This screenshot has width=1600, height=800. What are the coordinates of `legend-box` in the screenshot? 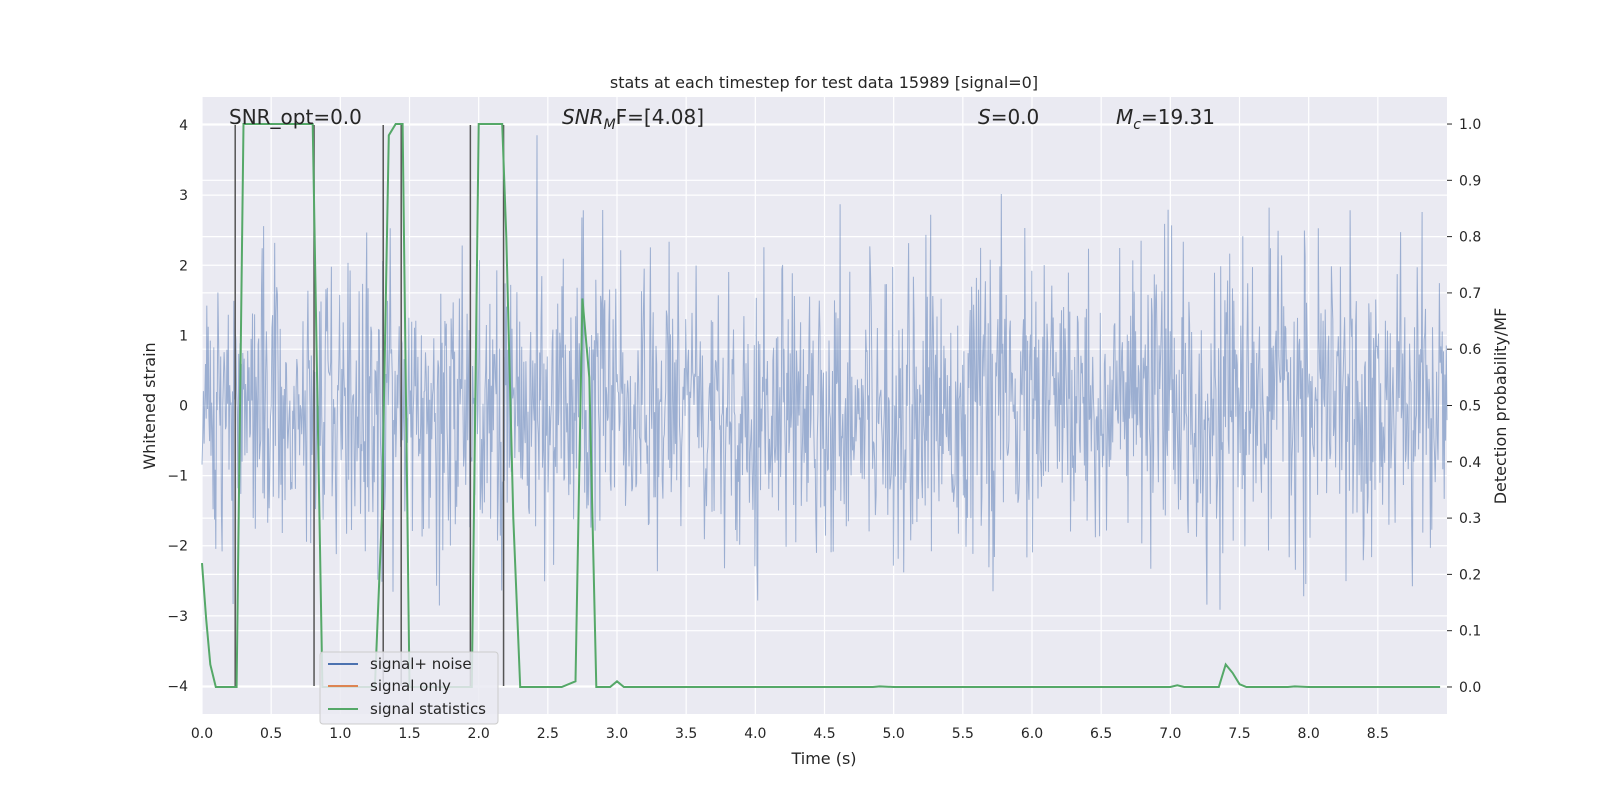 It's located at (409, 688).